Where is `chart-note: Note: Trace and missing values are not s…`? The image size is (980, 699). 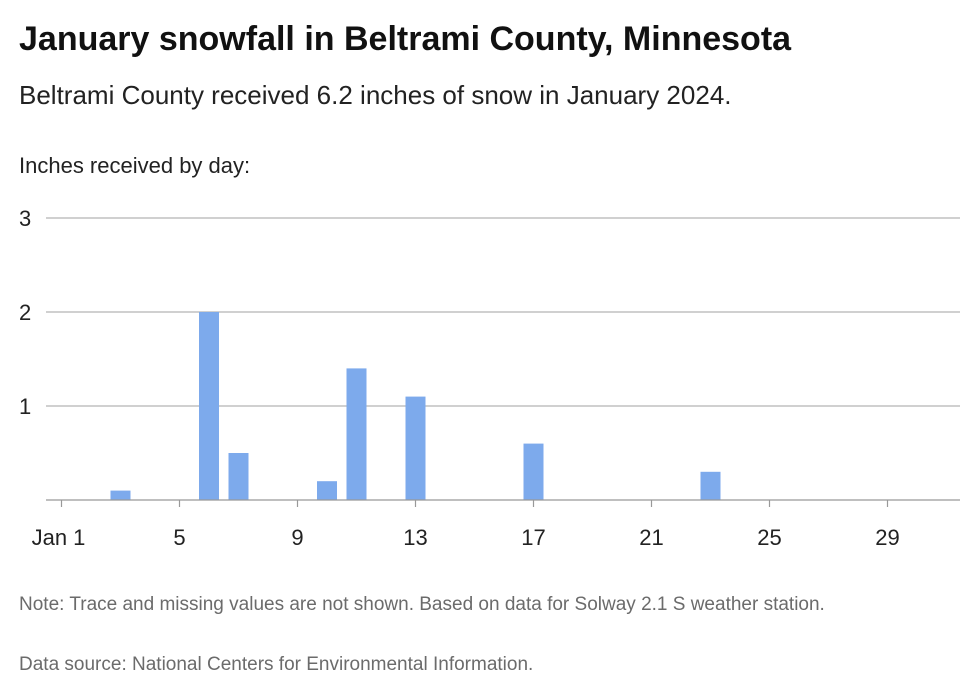 chart-note: Note: Trace and missing values are not s… is located at coordinates (422, 604).